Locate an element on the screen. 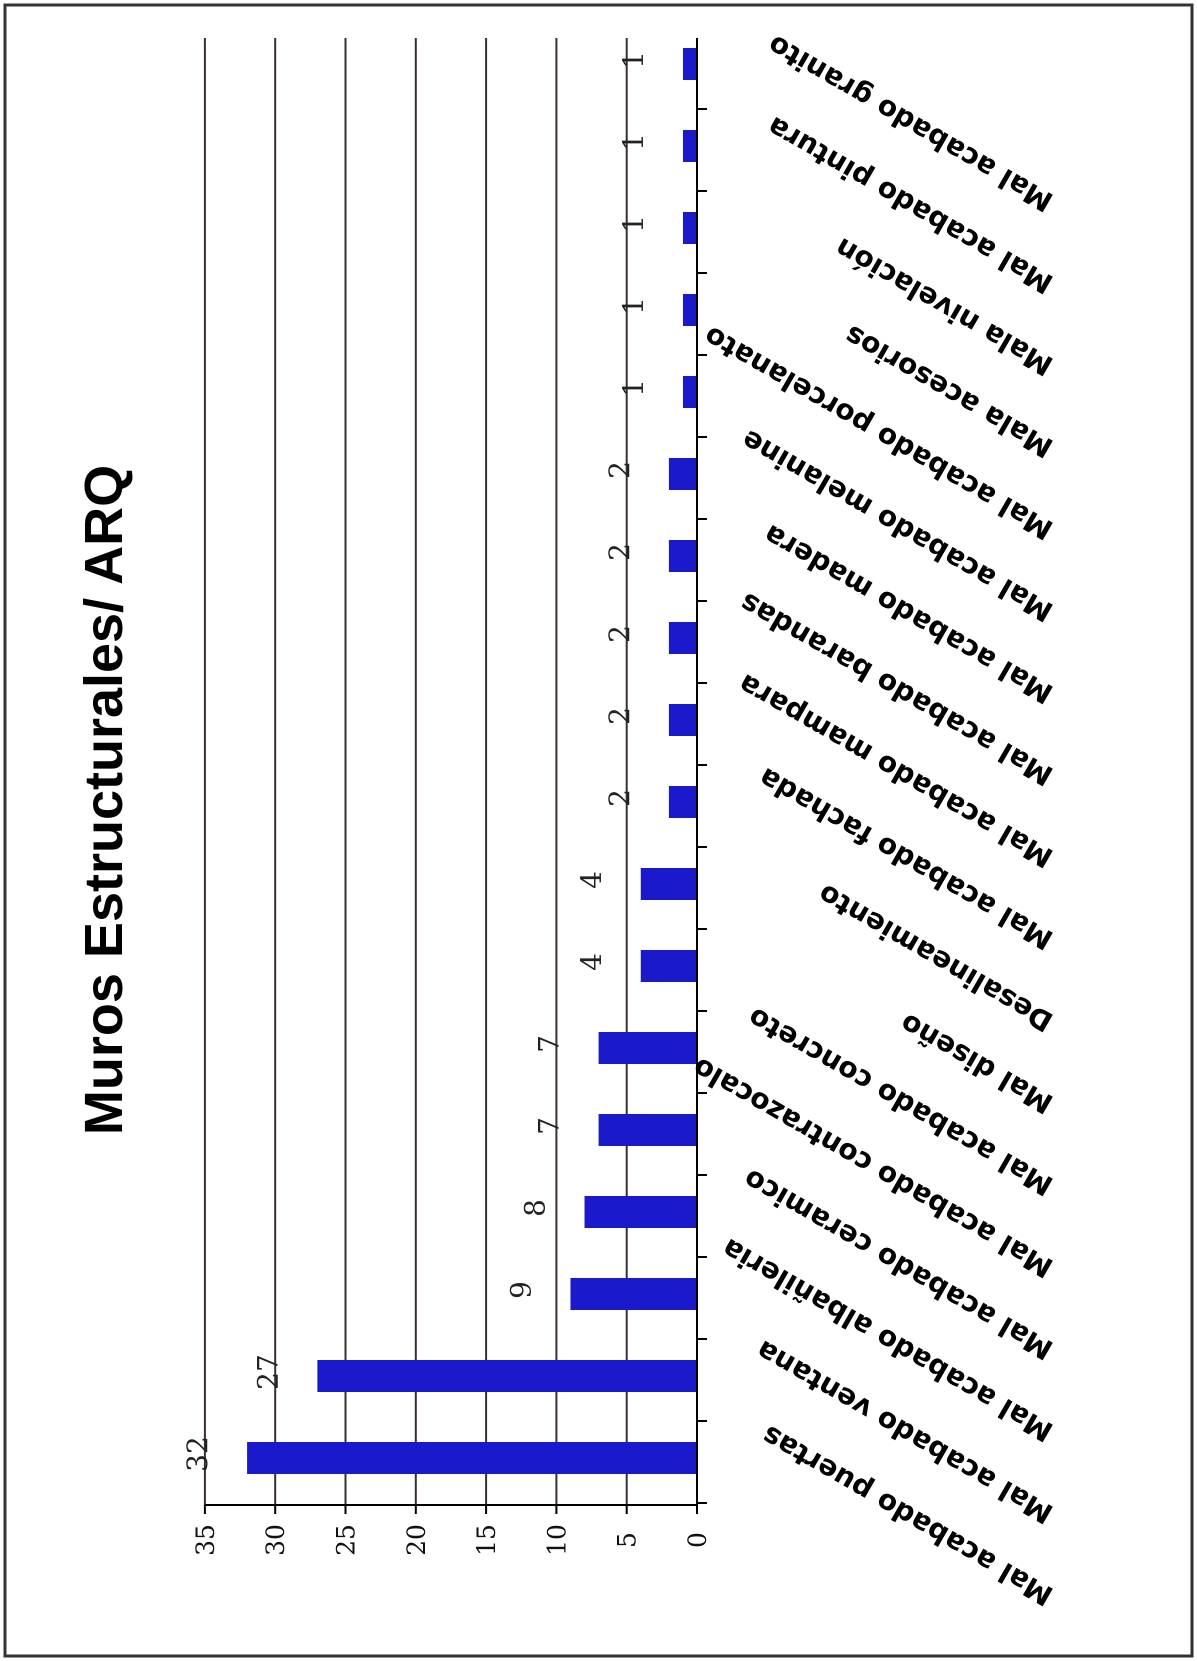  tick-label: 30 is located at coordinates (275, 1540).